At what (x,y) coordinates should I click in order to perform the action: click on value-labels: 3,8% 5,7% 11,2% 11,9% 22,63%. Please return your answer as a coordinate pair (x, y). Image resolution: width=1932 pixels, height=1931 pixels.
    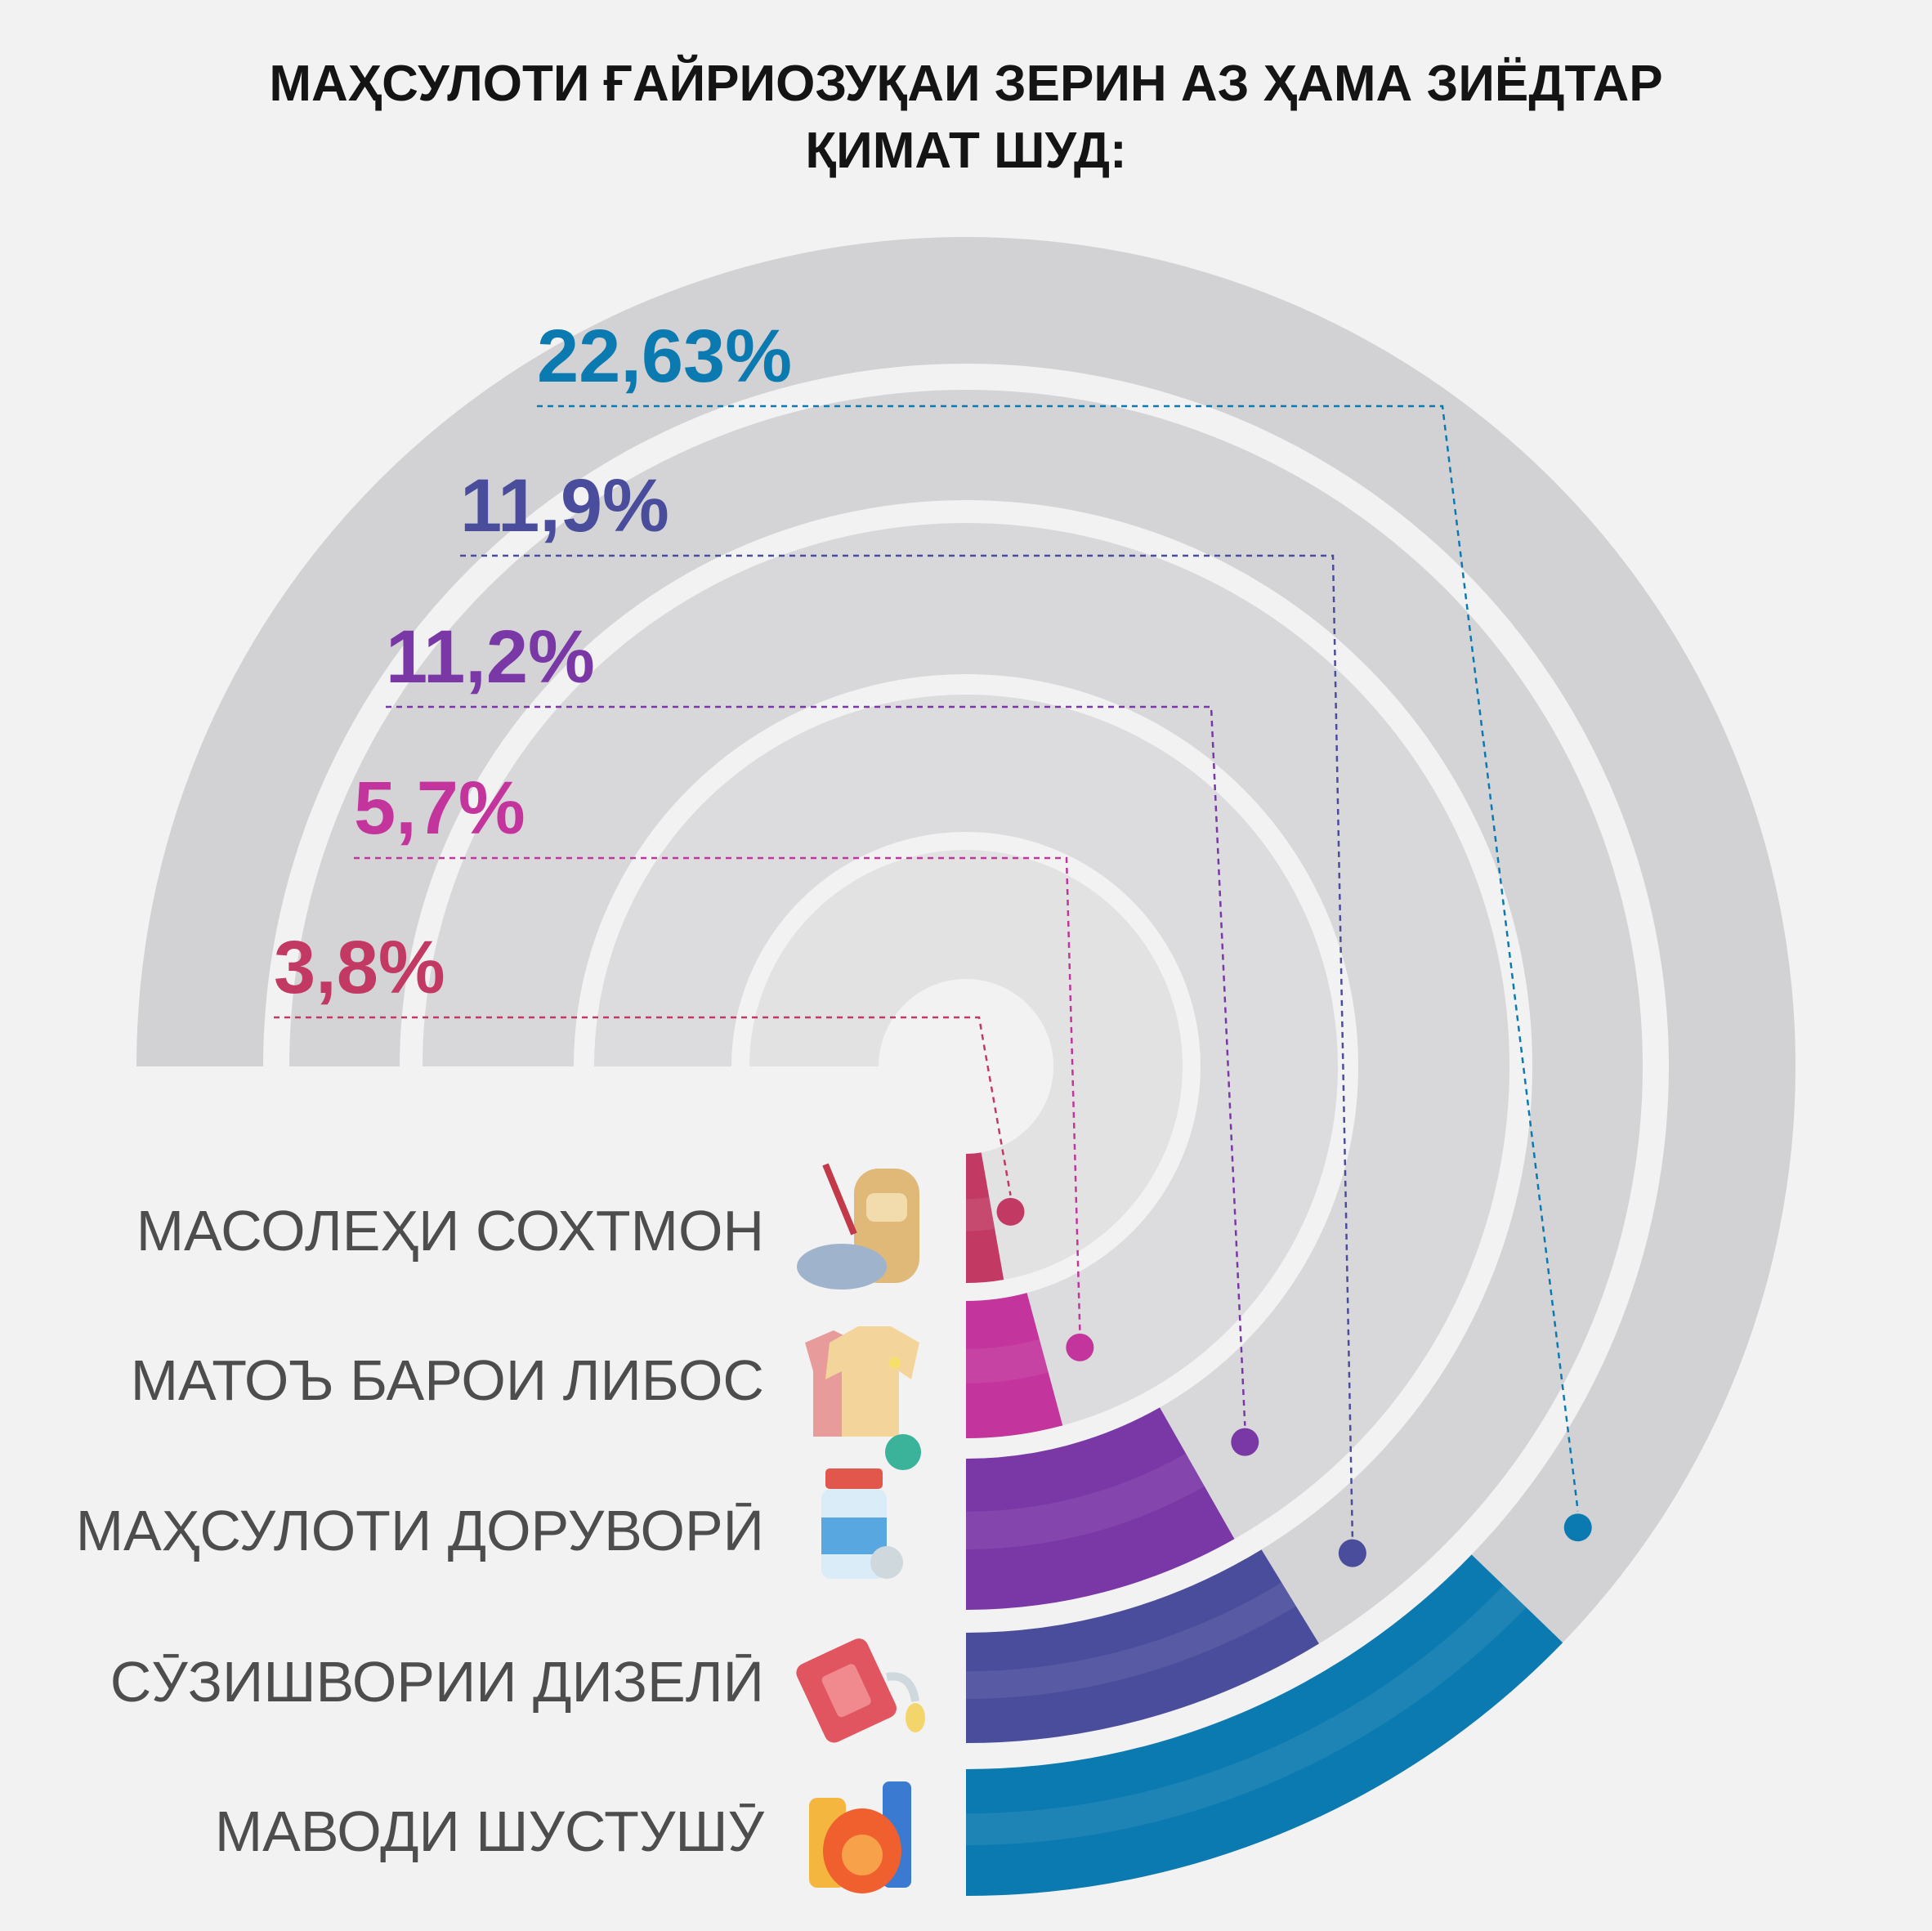
    Looking at the image, I should click on (533, 662).